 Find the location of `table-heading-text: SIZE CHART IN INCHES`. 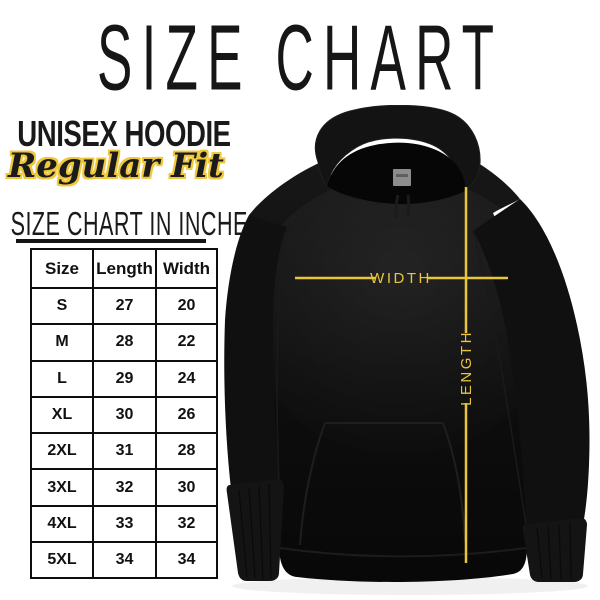

table-heading-text: SIZE CHART IN INCHES is located at coordinates (136, 224).